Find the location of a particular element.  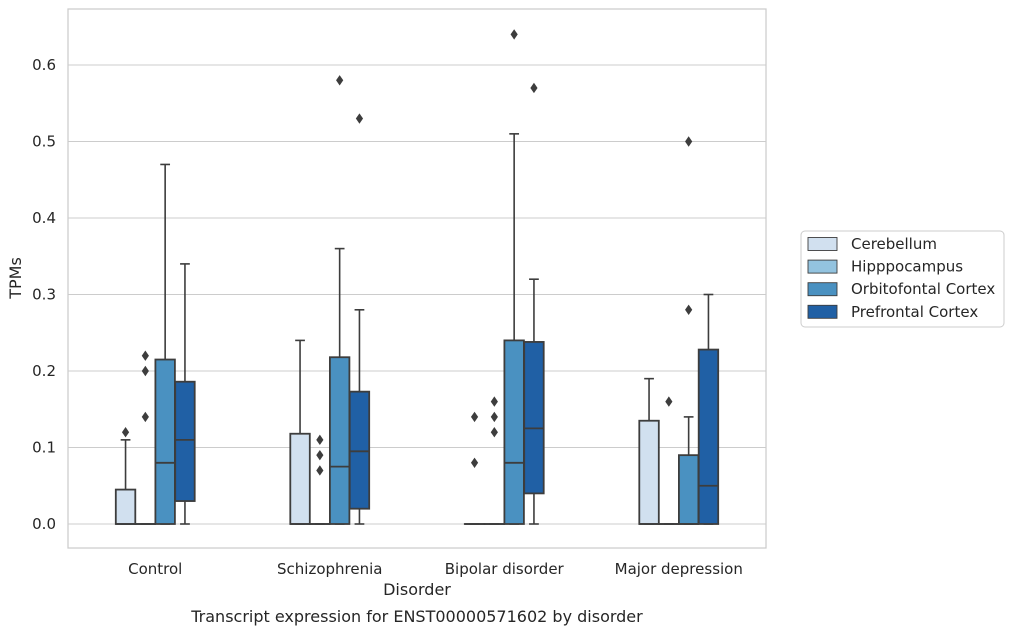

x-axis-title: Disorder is located at coordinates (417, 589).